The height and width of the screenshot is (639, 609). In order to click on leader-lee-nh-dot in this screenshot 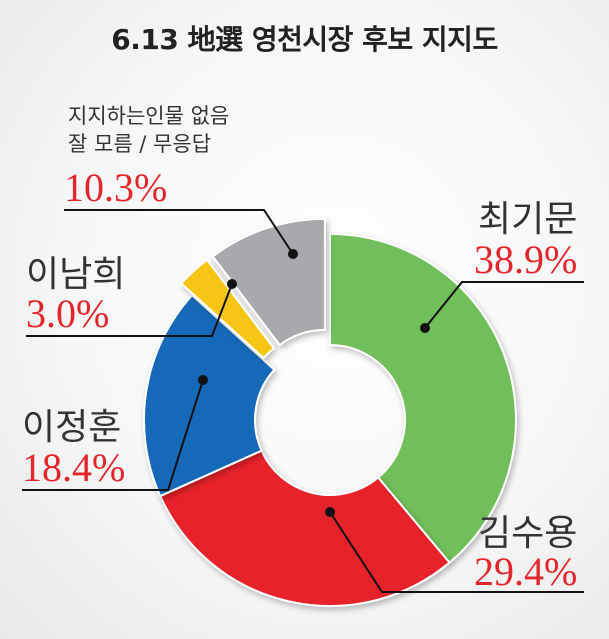, I will do `click(232, 284)`.